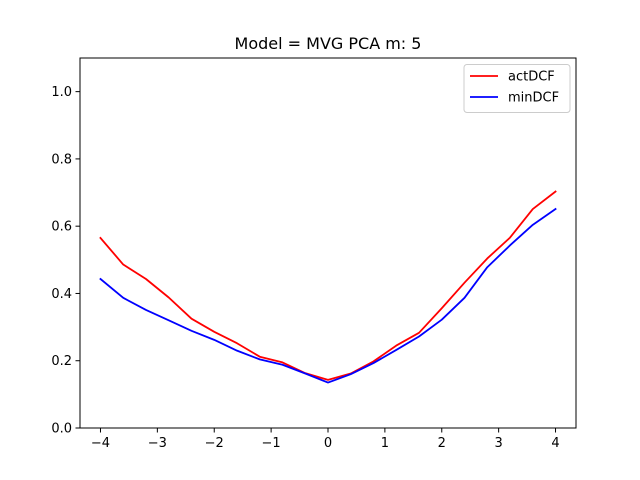  What do you see at coordinates (61, 227) in the screenshot?
I see `y-tick-label: 0.6` at bounding box center [61, 227].